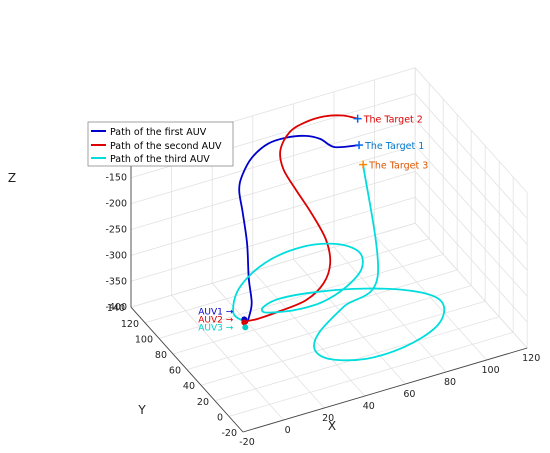 The width and height of the screenshot is (550, 453). I want to click on z-tick-label: -300, so click(116, 255).